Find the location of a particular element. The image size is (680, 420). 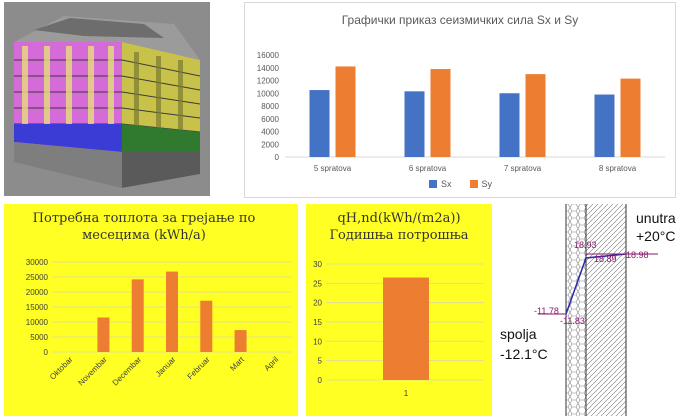

x-tick-label: April is located at coordinates (272, 364).